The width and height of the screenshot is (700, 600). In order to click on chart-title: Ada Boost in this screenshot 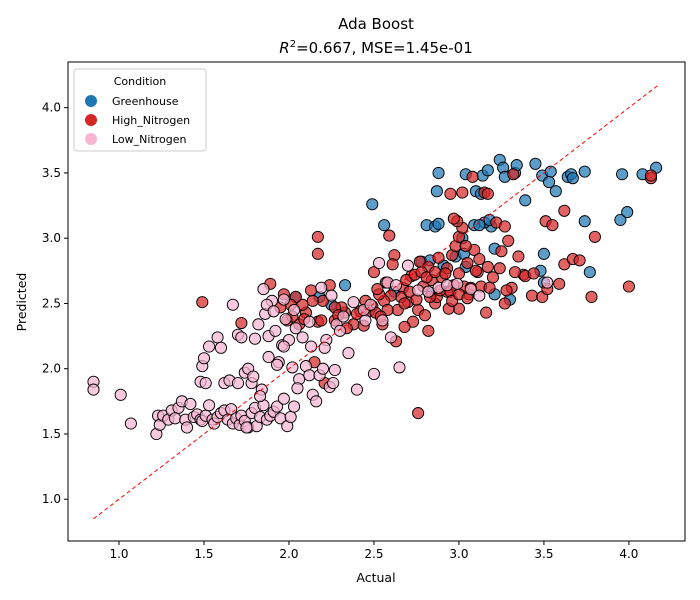, I will do `click(376, 24)`.